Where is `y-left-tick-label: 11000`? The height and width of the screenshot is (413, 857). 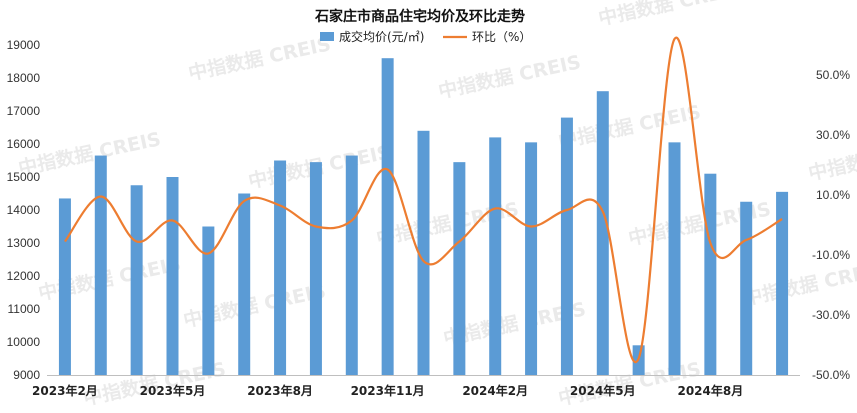 y-left-tick-label: 11000 is located at coordinates (24, 309).